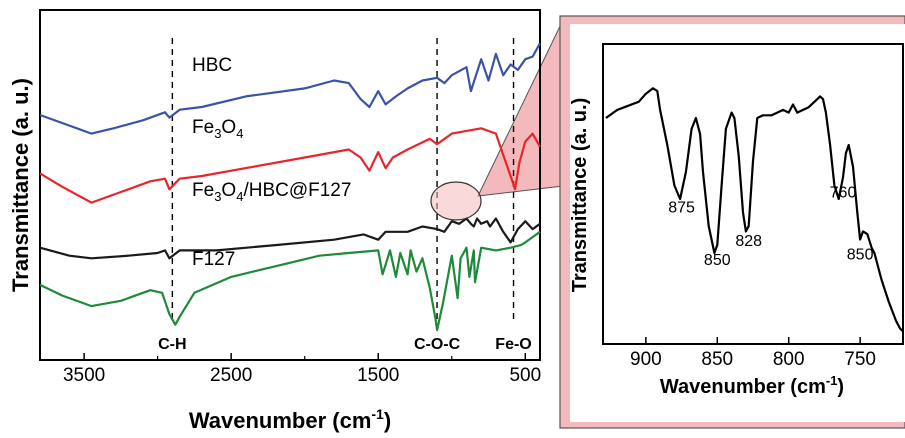  Describe the element at coordinates (646, 359) in the screenshot. I see `inset-x-tick-label: 900` at that location.